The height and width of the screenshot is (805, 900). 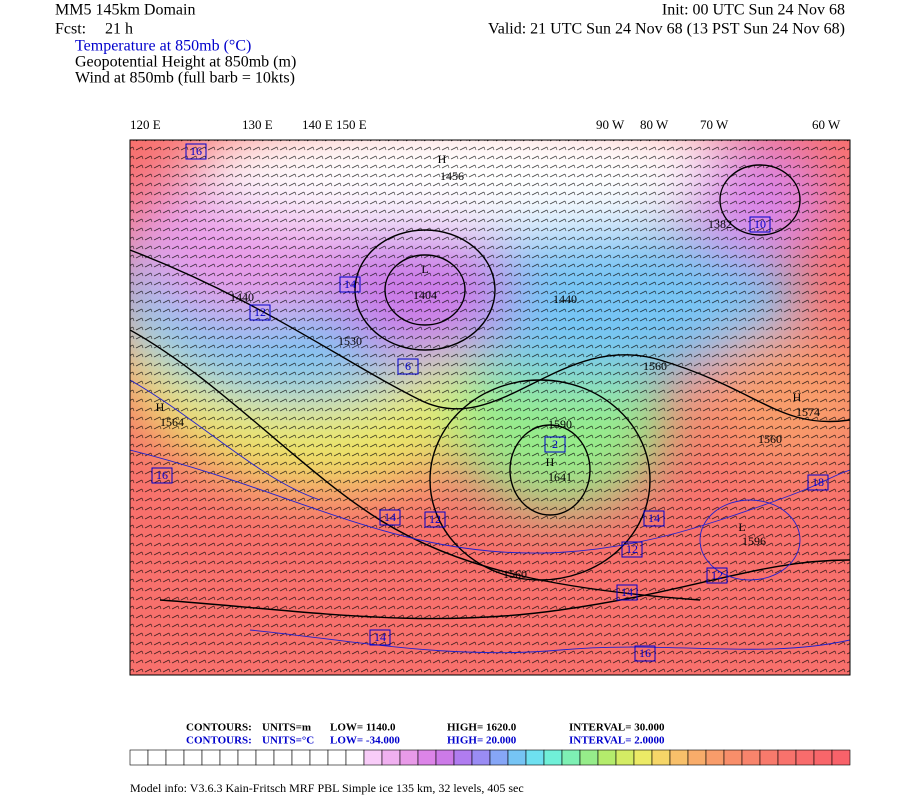 What do you see at coordinates (754, 541) in the screenshot?
I see `height-label: 1596` at bounding box center [754, 541].